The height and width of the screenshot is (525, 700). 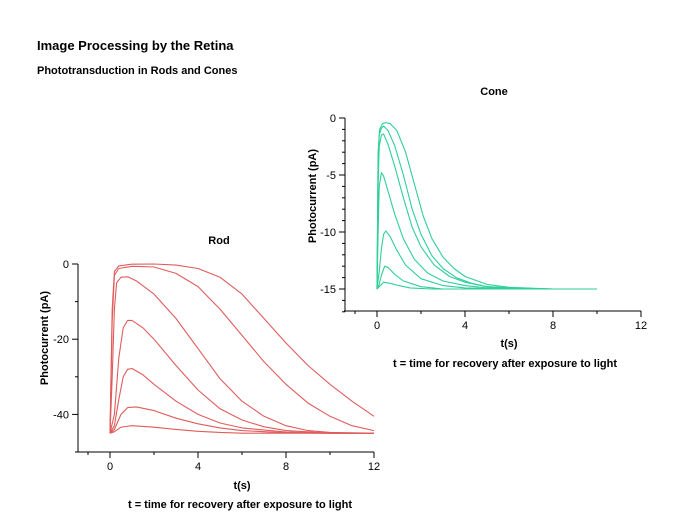 What do you see at coordinates (110, 467) in the screenshot?
I see `rod-x-tick-label: 0` at bounding box center [110, 467].